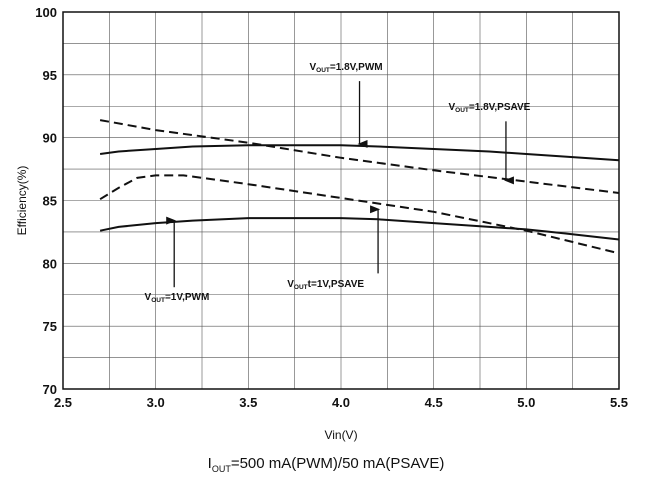  I want to click on x-tick-label: 2.5, so click(63, 402).